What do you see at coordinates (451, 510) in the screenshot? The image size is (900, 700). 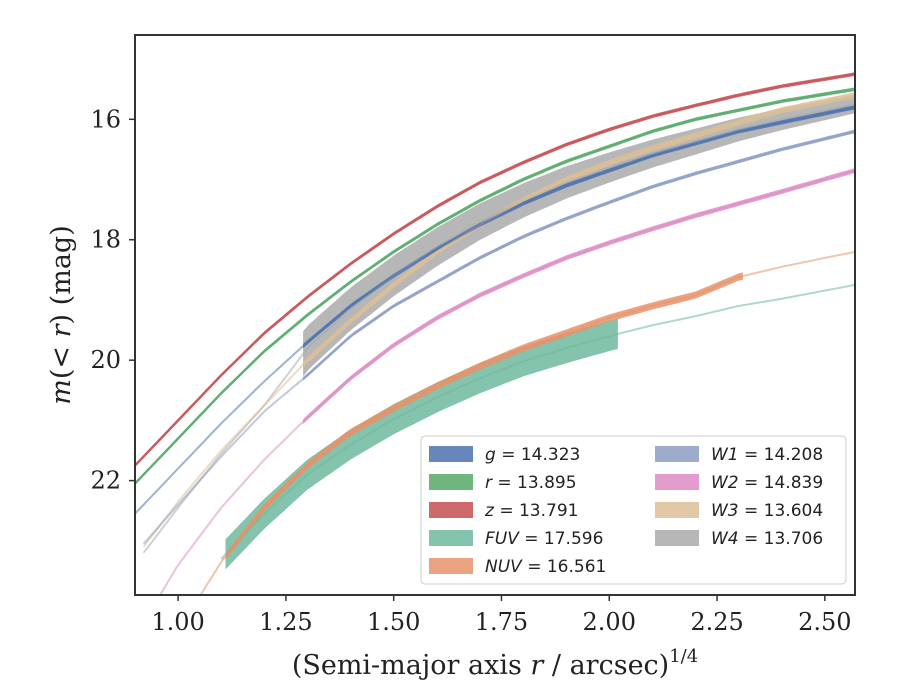 I see `legend-swatch-z` at bounding box center [451, 510].